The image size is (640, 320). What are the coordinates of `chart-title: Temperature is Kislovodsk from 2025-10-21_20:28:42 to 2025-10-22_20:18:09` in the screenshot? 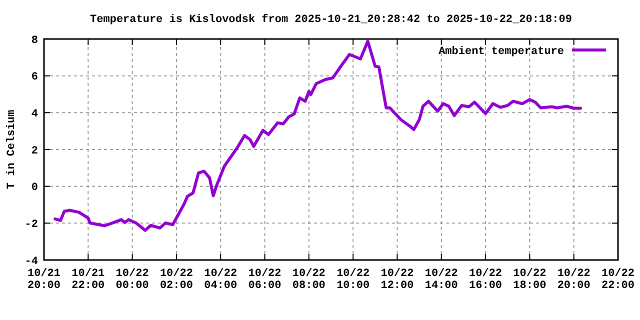 It's located at (331, 19).